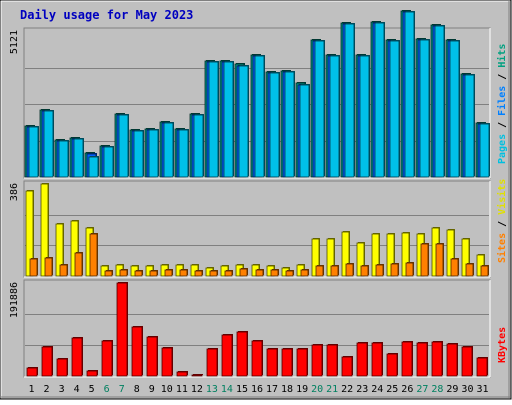 The height and width of the screenshot is (405, 512). What do you see at coordinates (197, 389) in the screenshot?
I see `x-tick-label: 12` at bounding box center [197, 389].